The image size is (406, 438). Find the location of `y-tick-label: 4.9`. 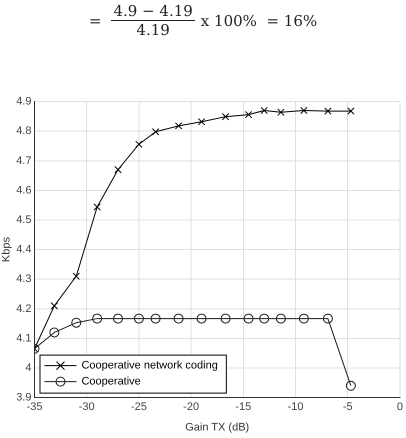

y-tick-label: 4.9 is located at coordinates (24, 102).